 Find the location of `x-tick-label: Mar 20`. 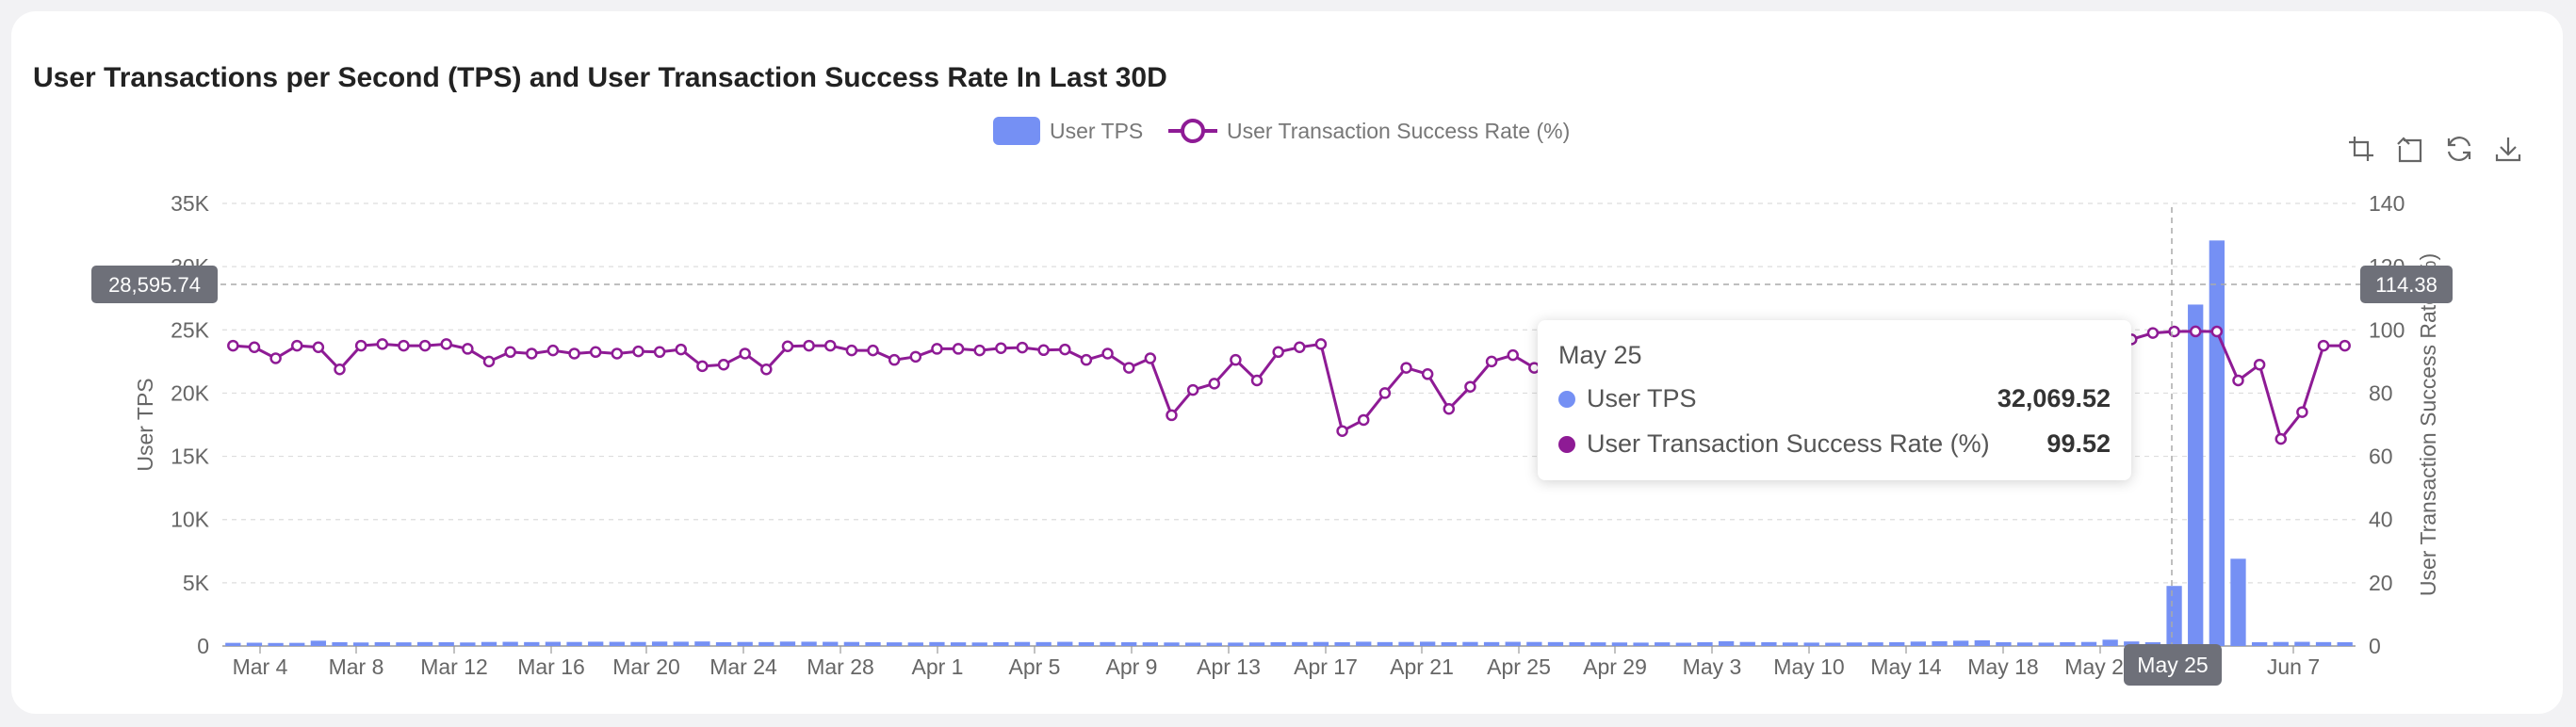

x-tick-label: Mar 20 is located at coordinates (646, 666).